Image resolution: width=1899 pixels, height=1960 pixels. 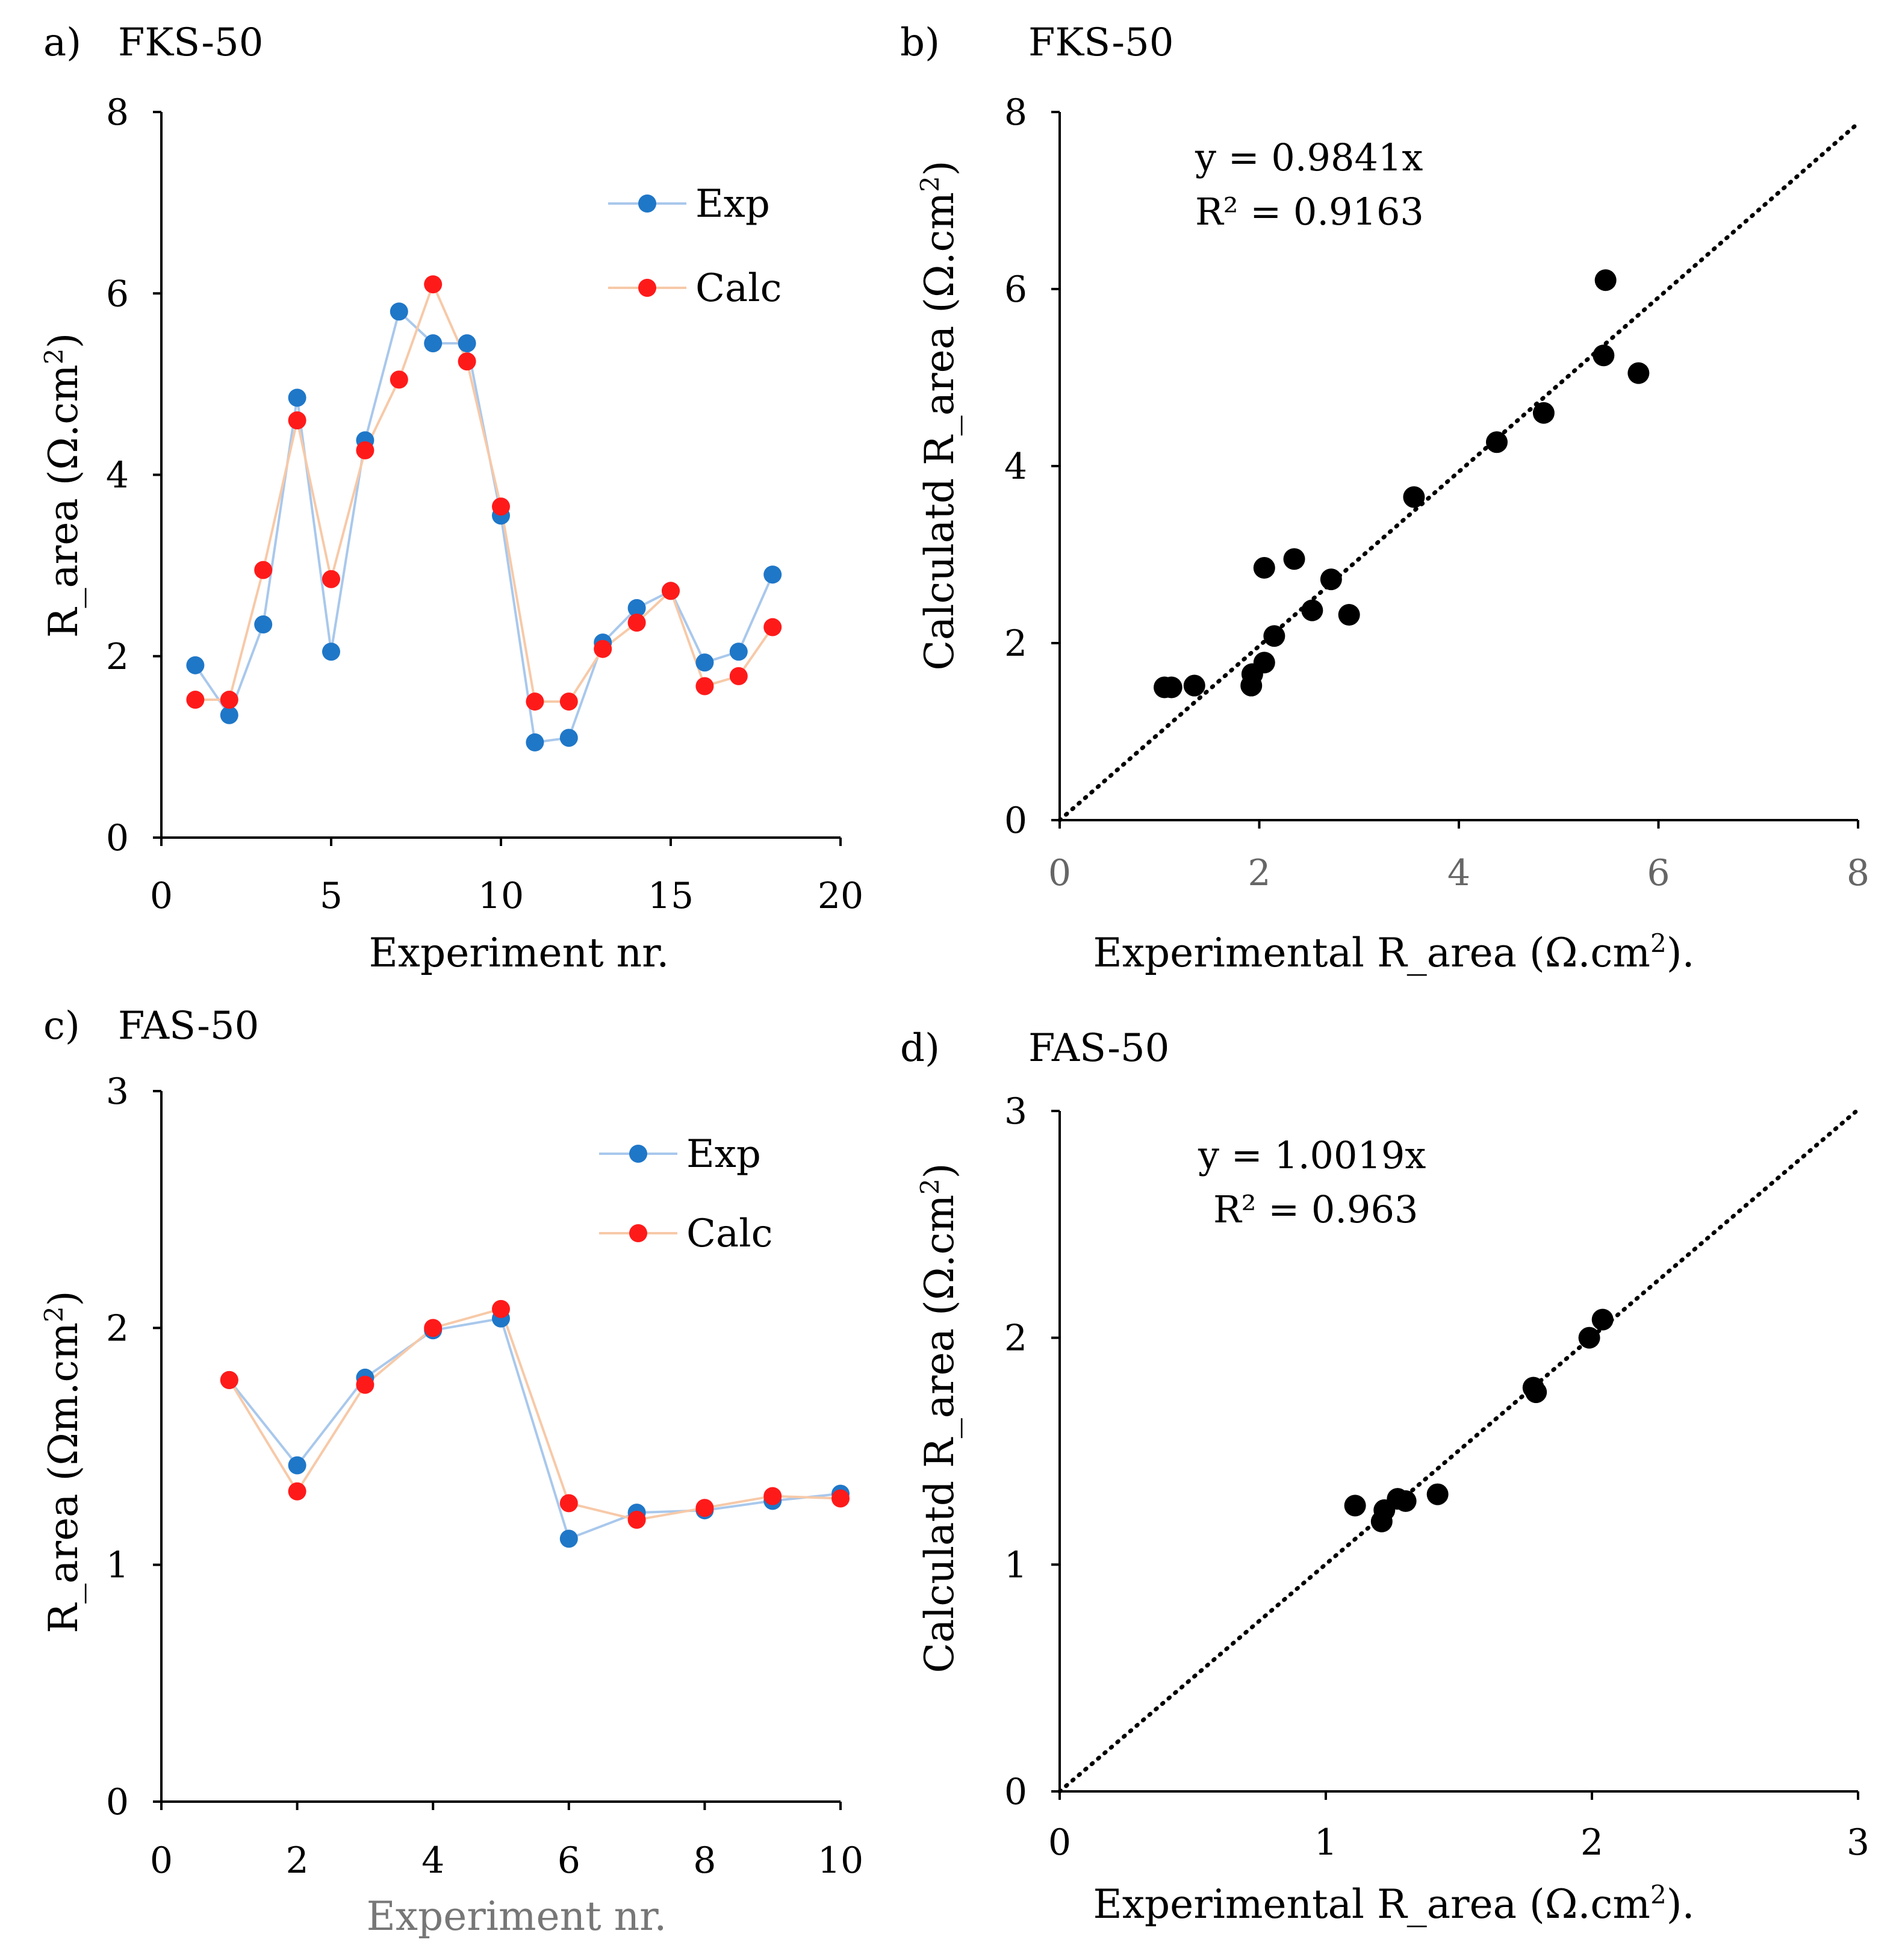 I want to click on y-tick-label: 3, so click(x=117, y=1092).